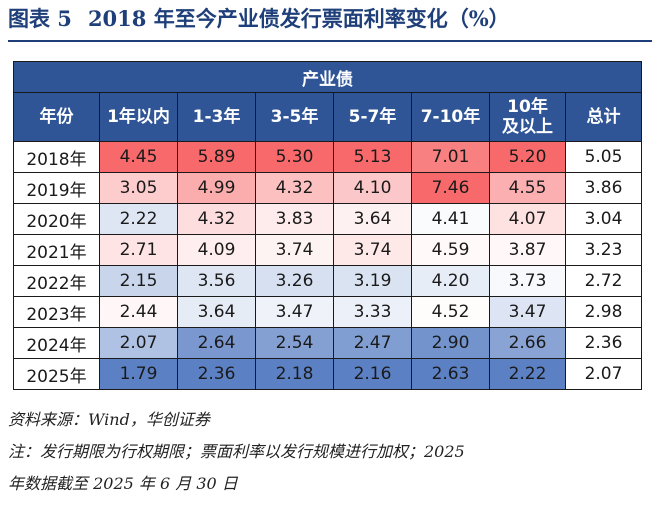 The image size is (660, 524). Describe the element at coordinates (109, 419) in the screenshot. I see `source-note: 资料来源：Wind，华创证券` at that location.